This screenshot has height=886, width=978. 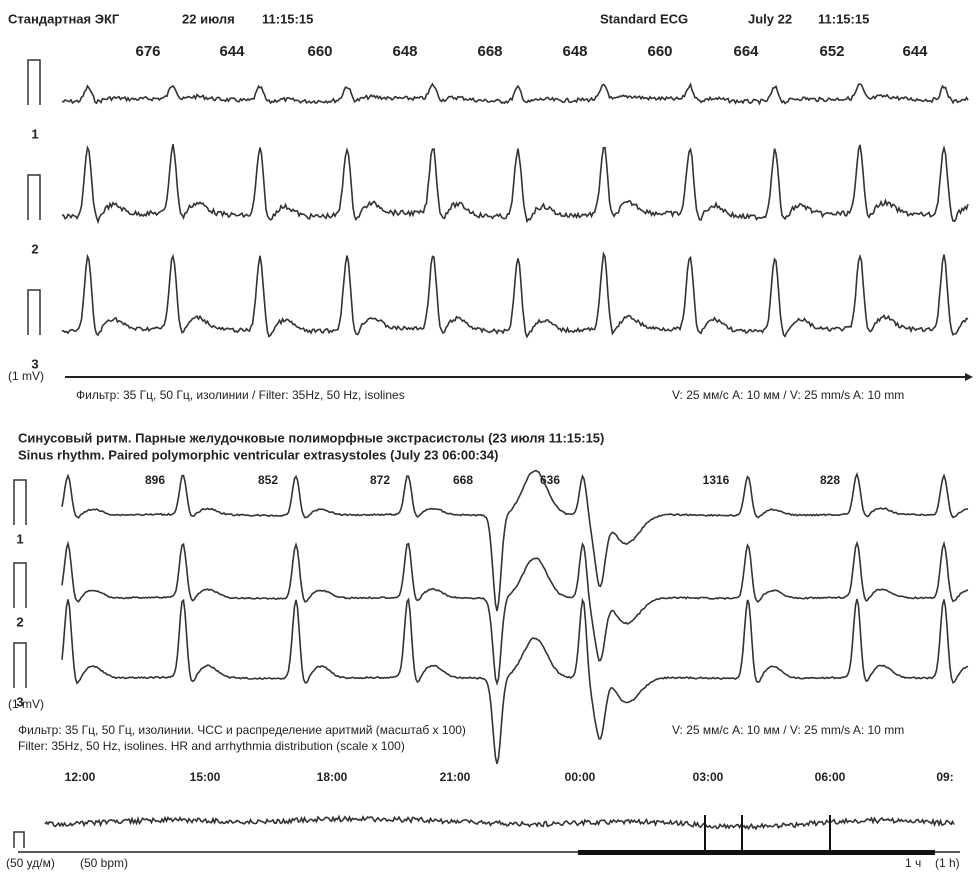 I want to click on axis-arrow, so click(x=969, y=377).